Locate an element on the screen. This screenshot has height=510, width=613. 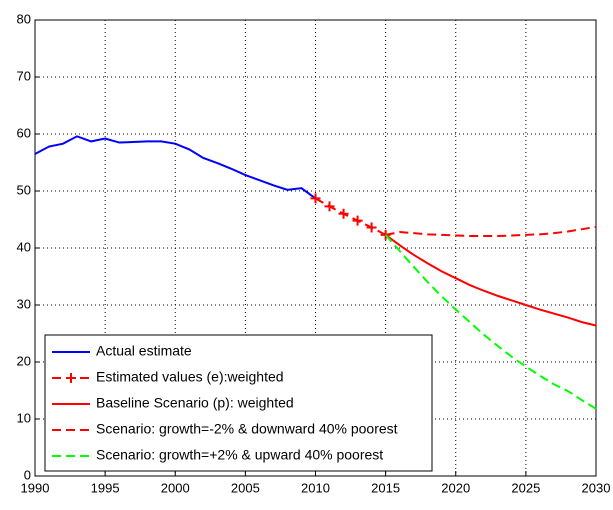
x-tick-label: 2005 is located at coordinates (245, 487).